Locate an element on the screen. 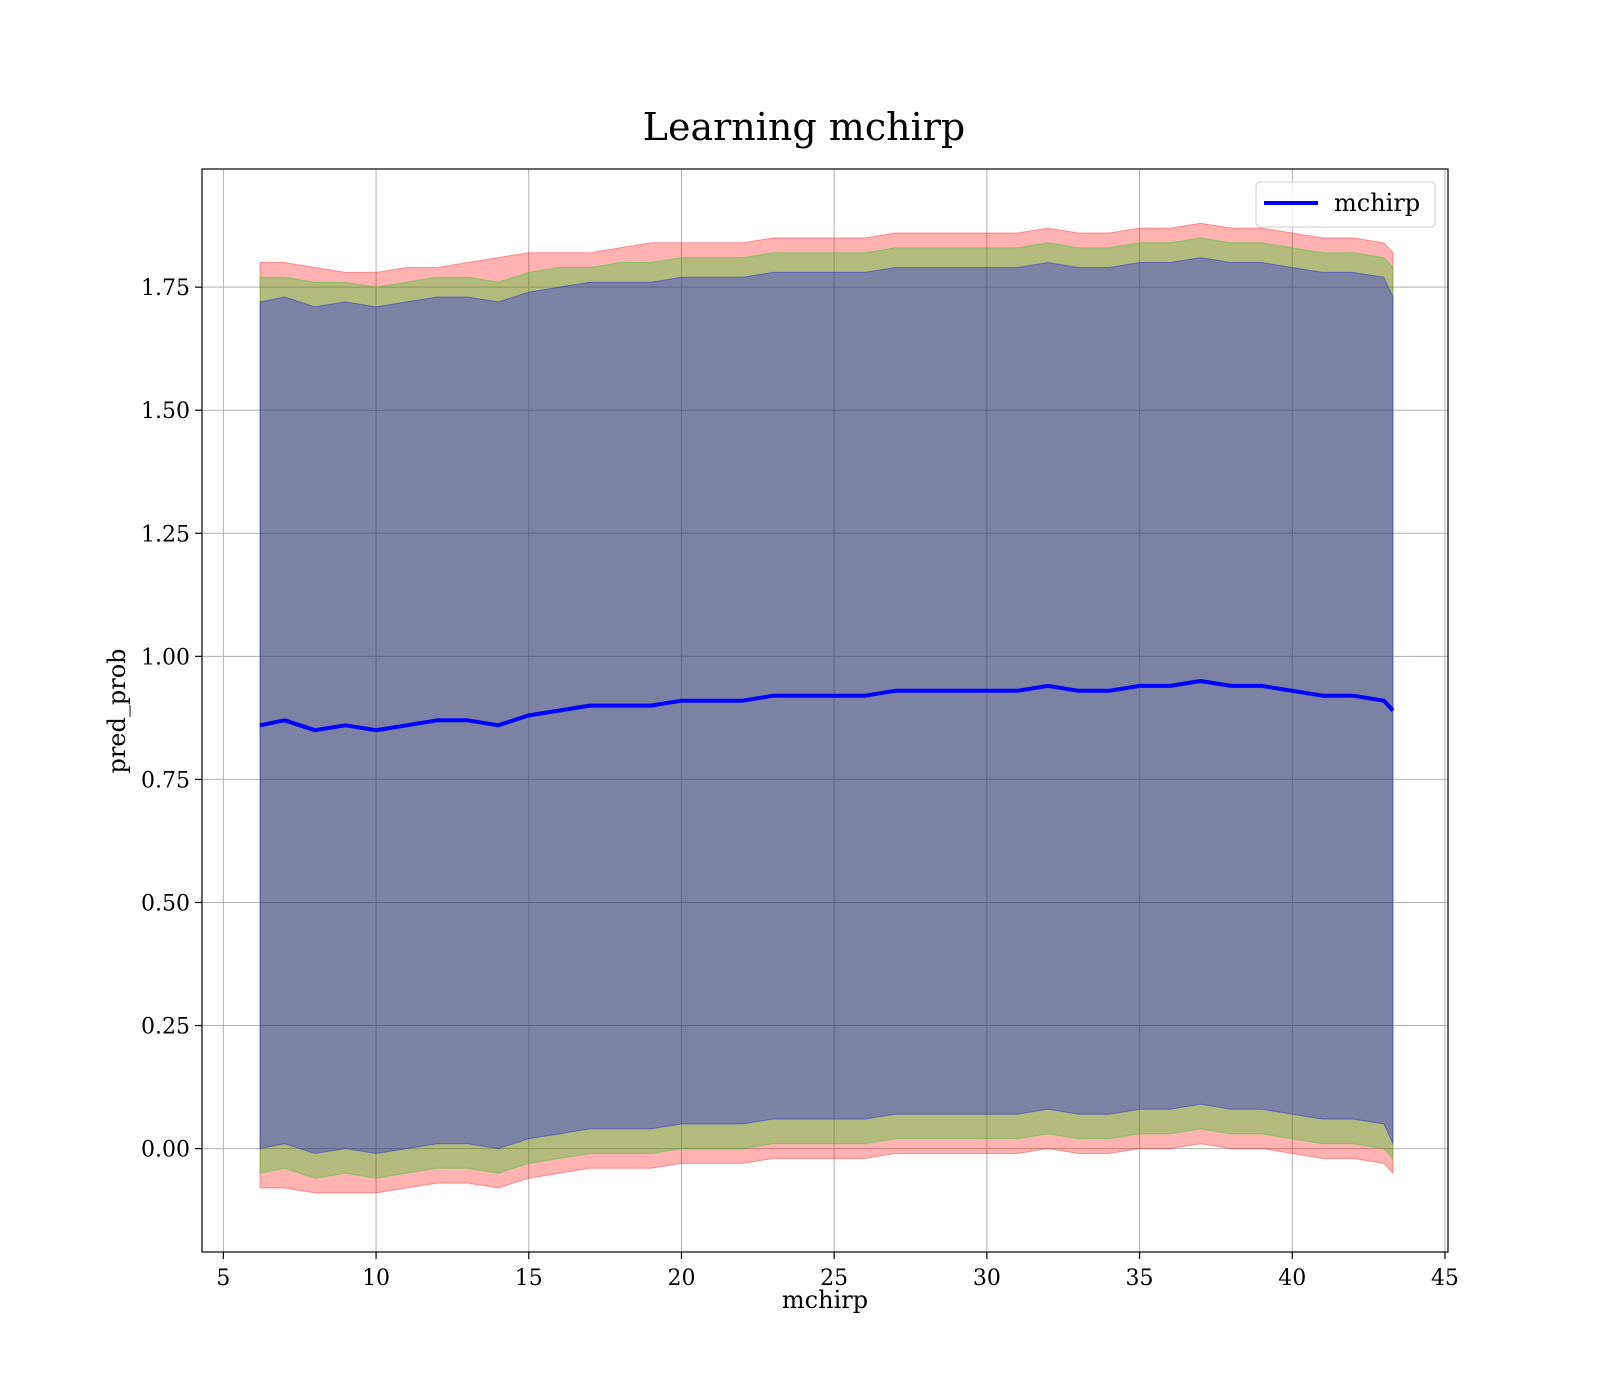 The height and width of the screenshot is (1400, 1600). series-lines is located at coordinates (827, 706).